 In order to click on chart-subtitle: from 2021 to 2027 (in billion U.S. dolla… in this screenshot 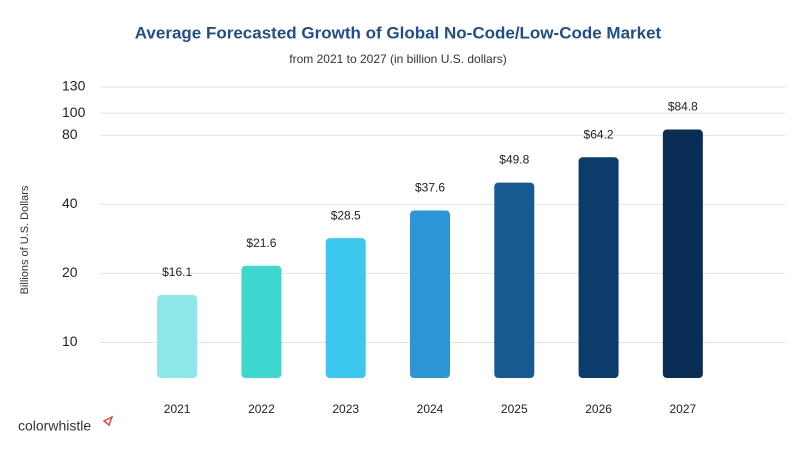, I will do `click(397, 59)`.